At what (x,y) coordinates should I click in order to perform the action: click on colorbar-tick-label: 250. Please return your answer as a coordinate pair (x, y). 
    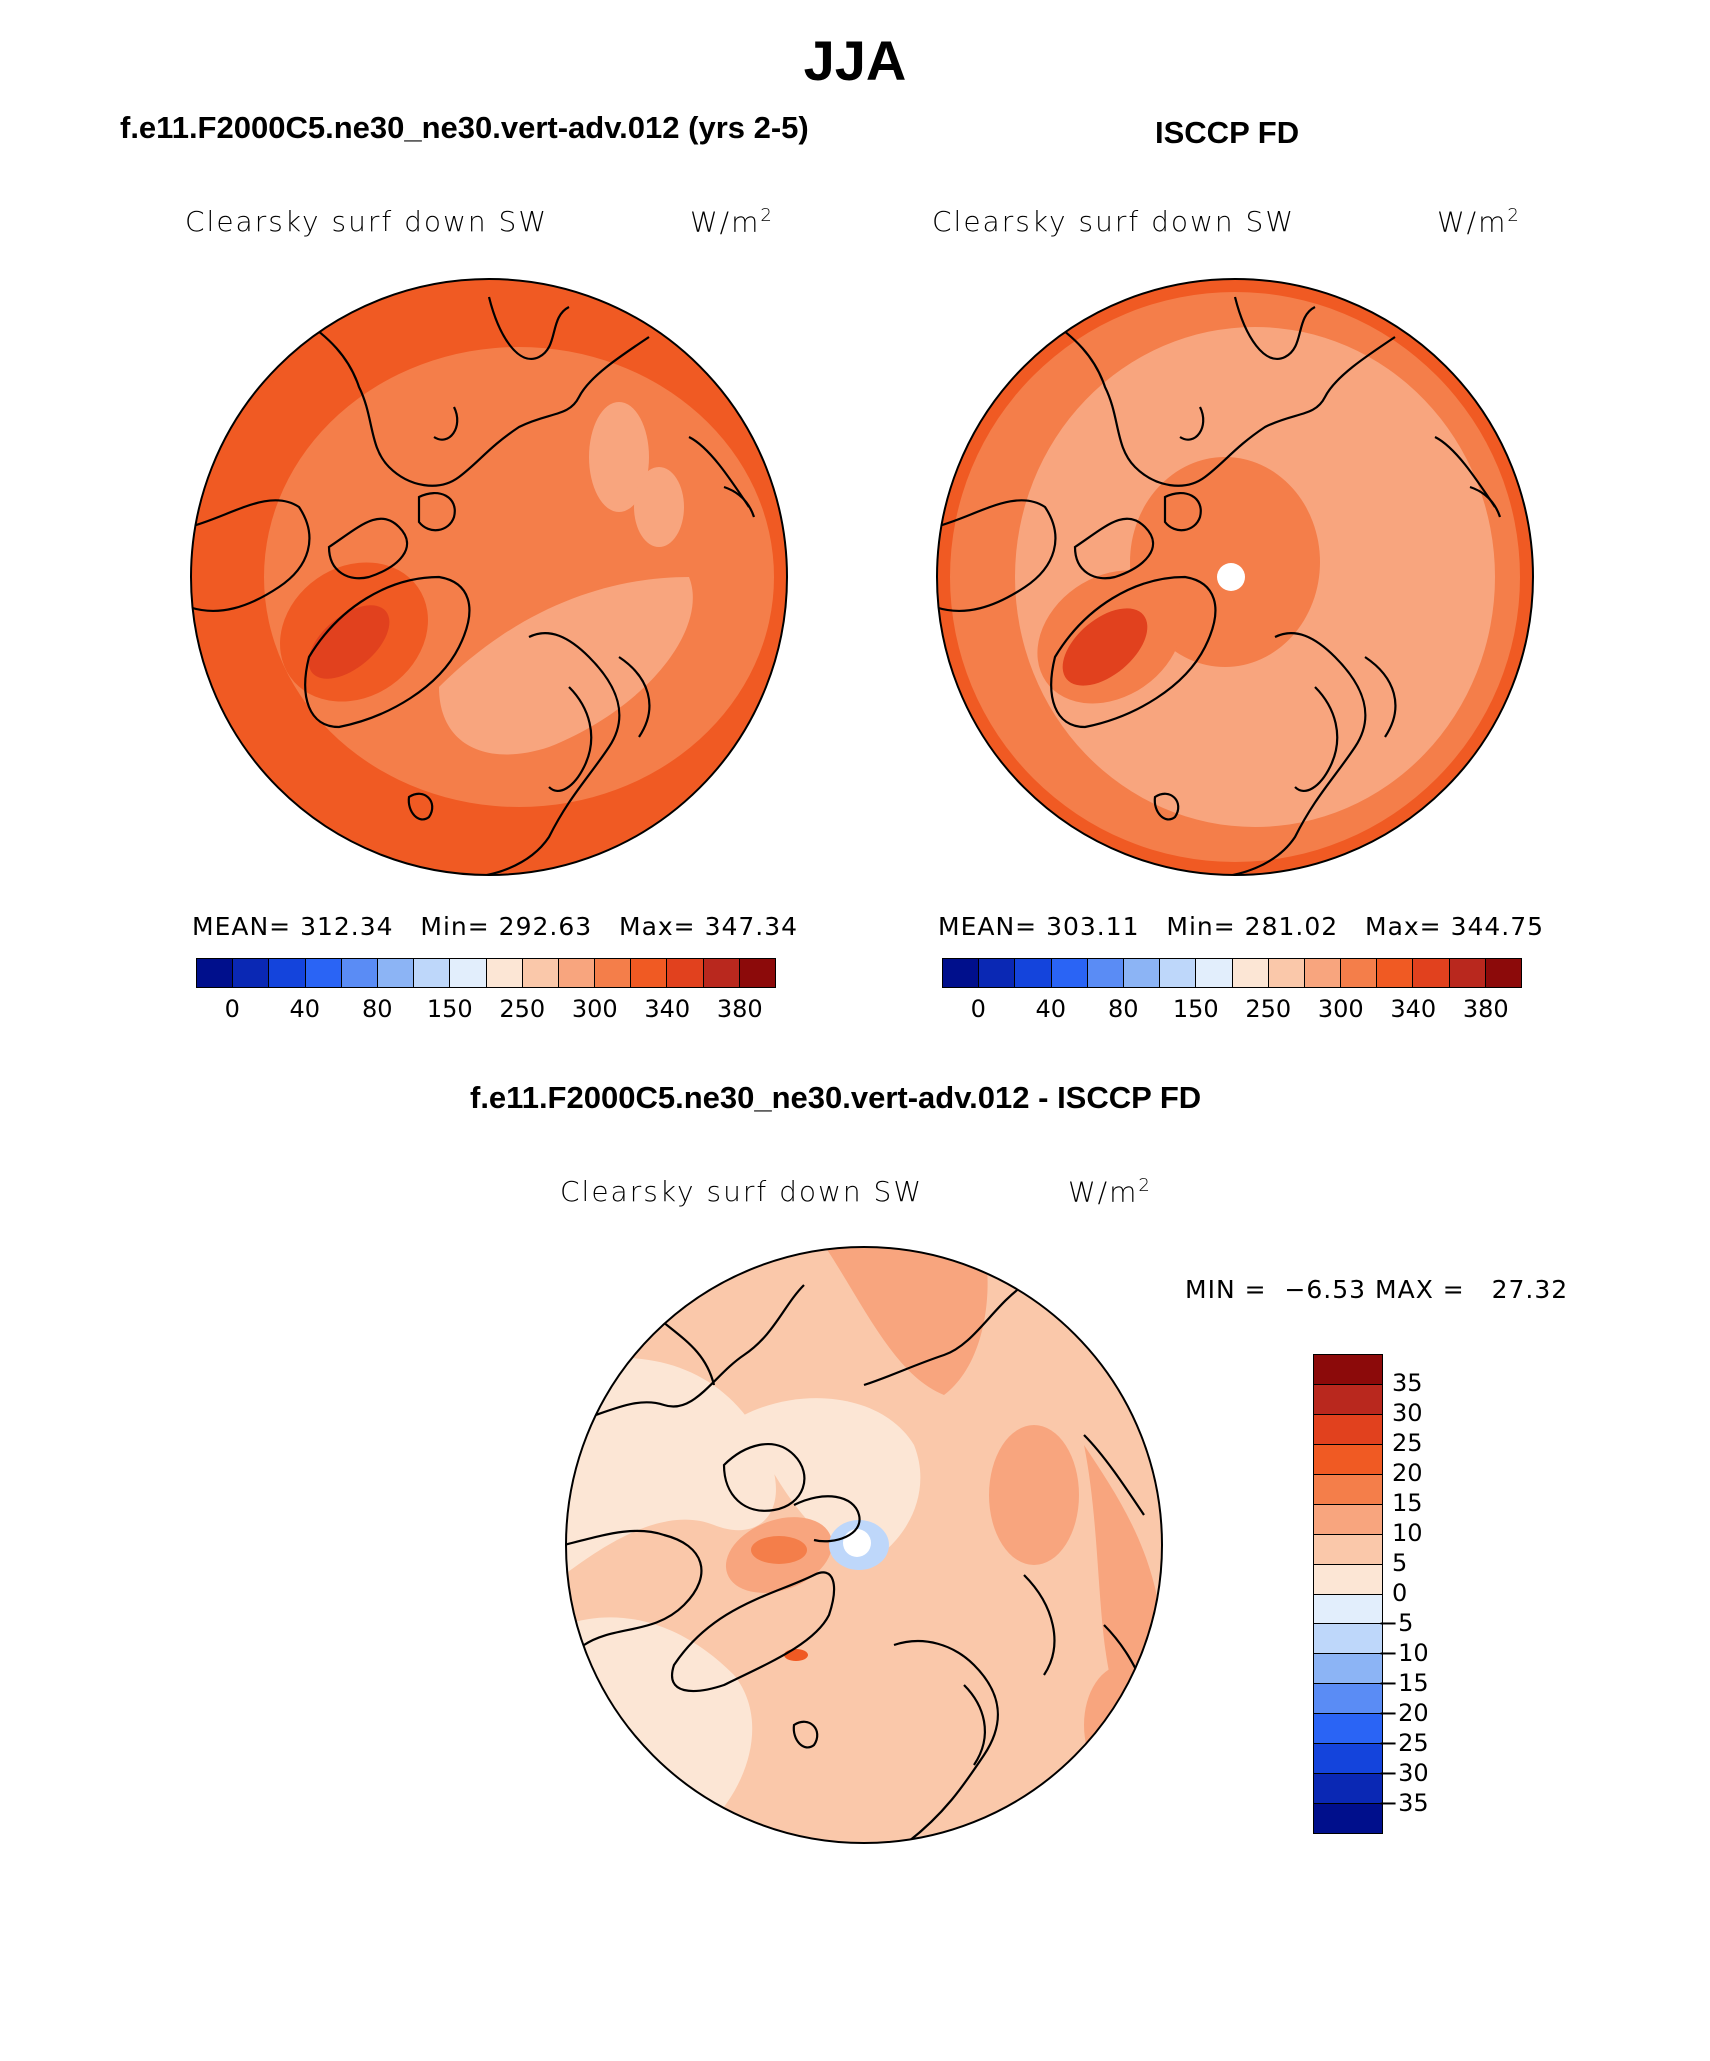
    Looking at the image, I should click on (1268, 1009).